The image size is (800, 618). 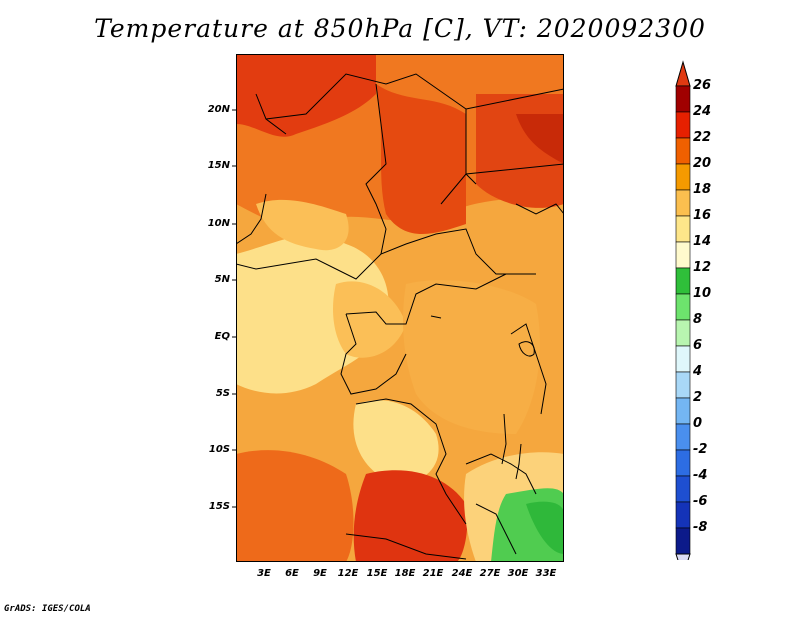 I want to click on colorbar-label: 4, so click(x=698, y=371).